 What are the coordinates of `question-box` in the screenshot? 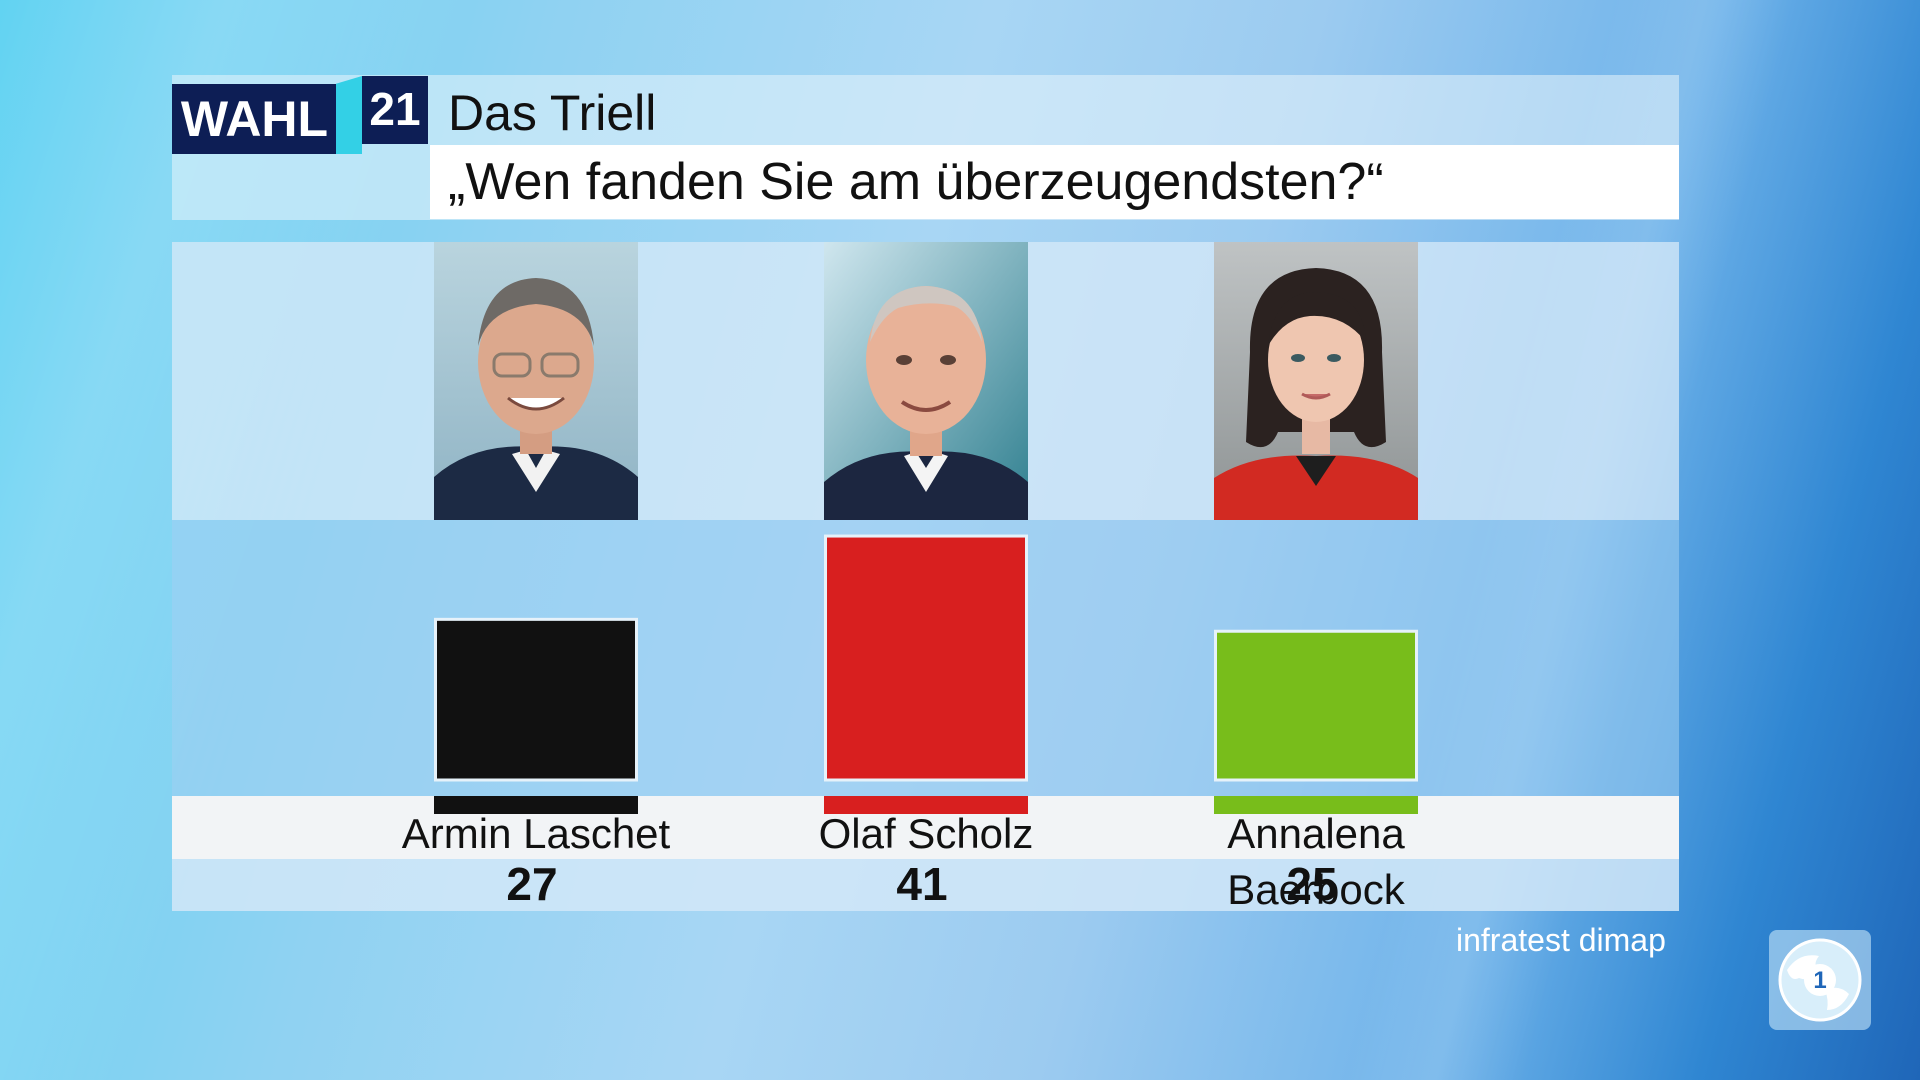 It's located at (1054, 182).